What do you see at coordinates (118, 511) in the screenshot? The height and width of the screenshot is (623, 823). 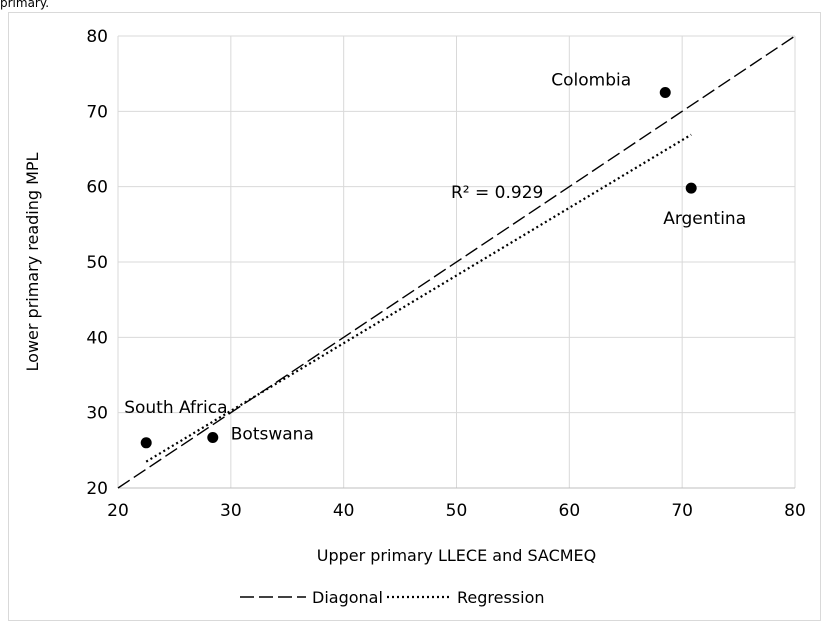 I see `x-tick-label: 20` at bounding box center [118, 511].